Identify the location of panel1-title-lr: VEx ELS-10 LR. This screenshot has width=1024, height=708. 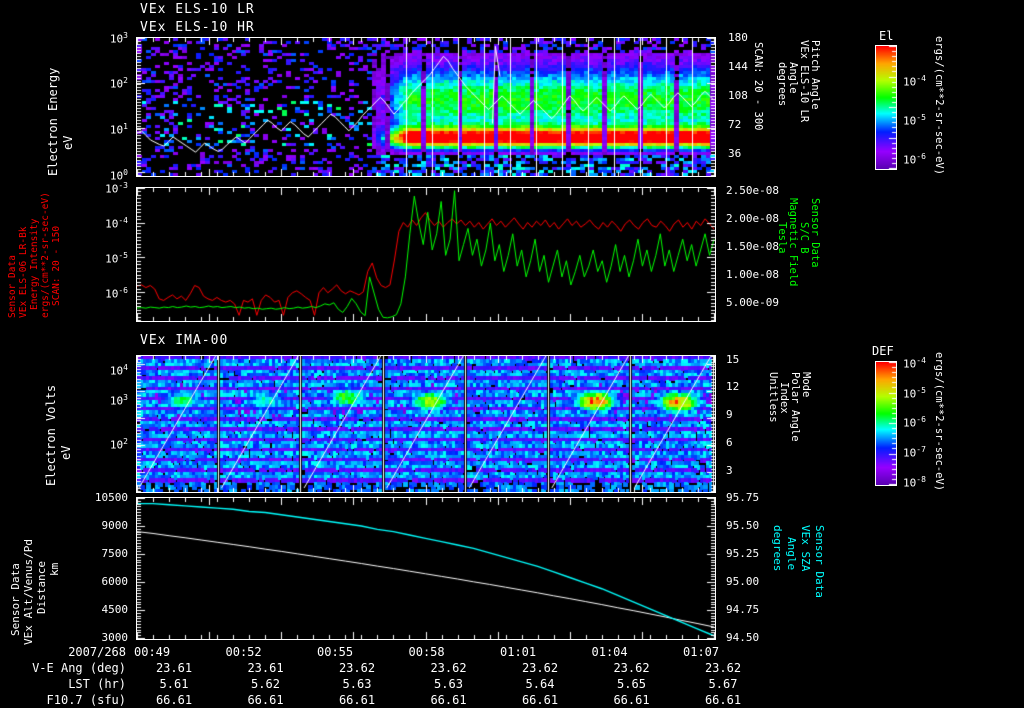
(197, 9).